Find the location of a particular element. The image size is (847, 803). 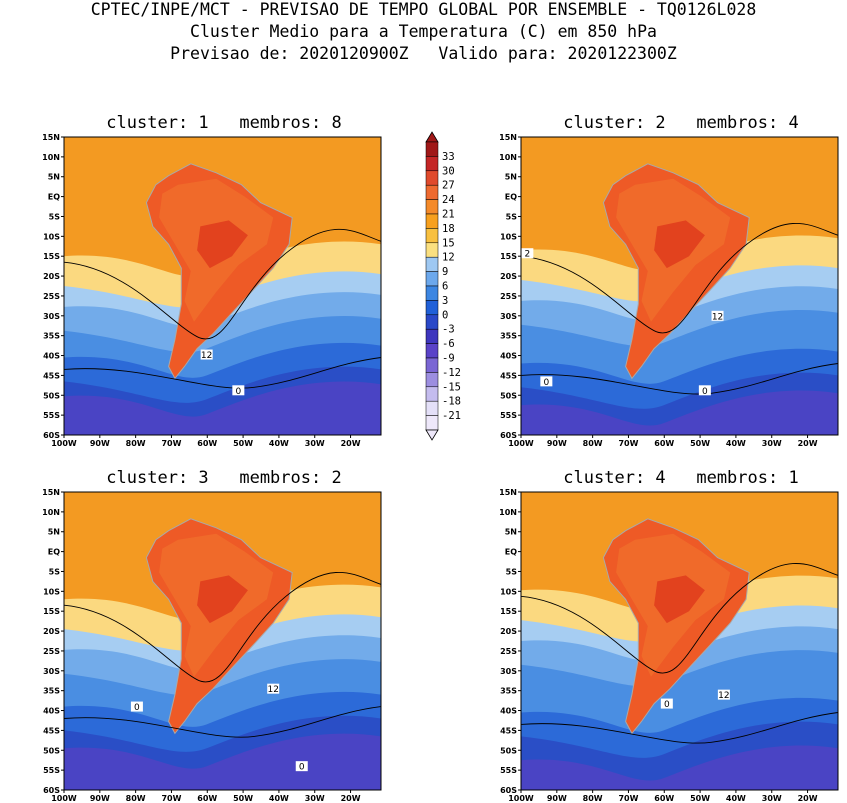

lon-tick-label: 30W is located at coordinates (315, 443).